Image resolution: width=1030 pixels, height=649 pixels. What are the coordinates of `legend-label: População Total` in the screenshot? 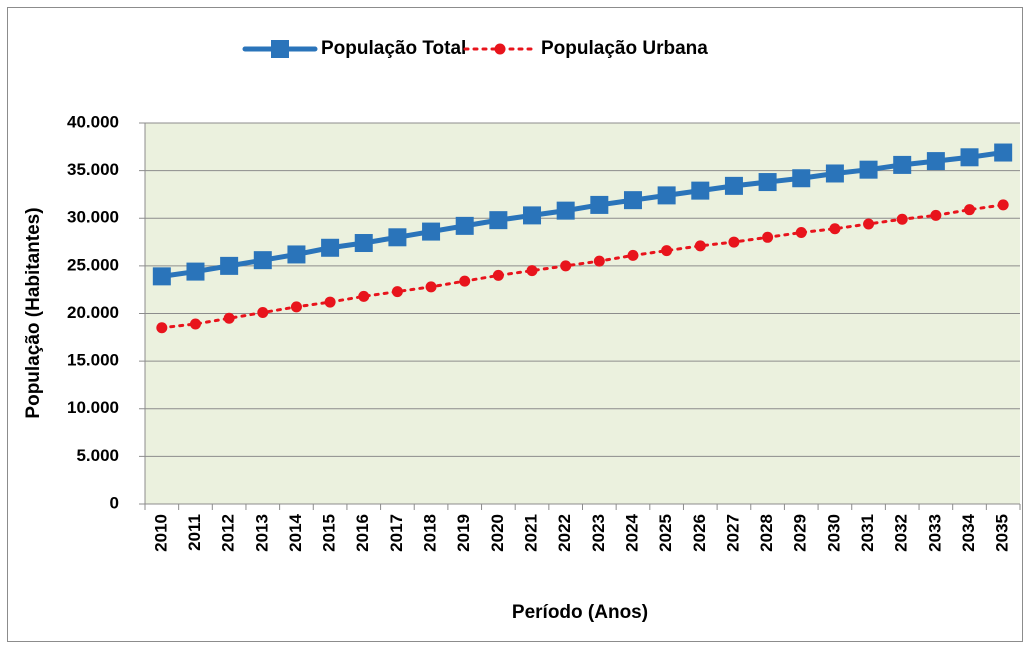 It's located at (393, 48).